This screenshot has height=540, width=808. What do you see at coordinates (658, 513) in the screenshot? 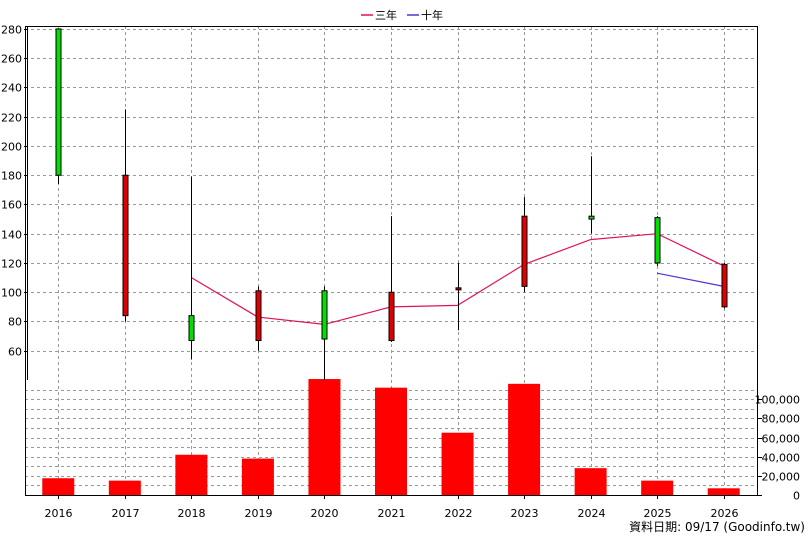
I see `x-tick-label: 2025` at bounding box center [658, 513].